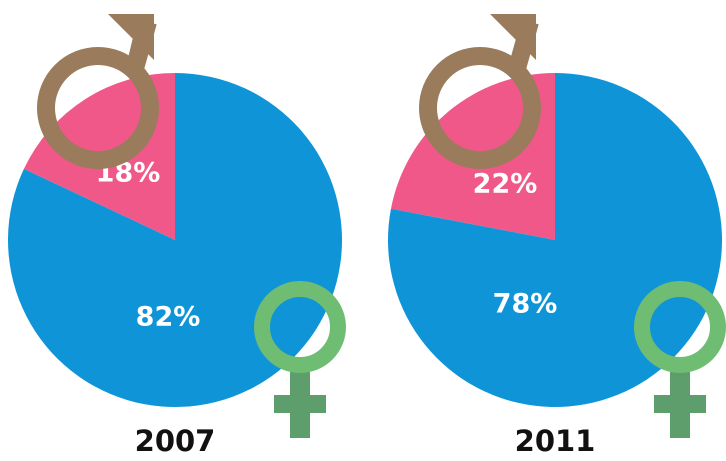 The image size is (726, 461). Describe the element at coordinates (555, 441) in the screenshot. I see `chart-title: 2011` at that location.